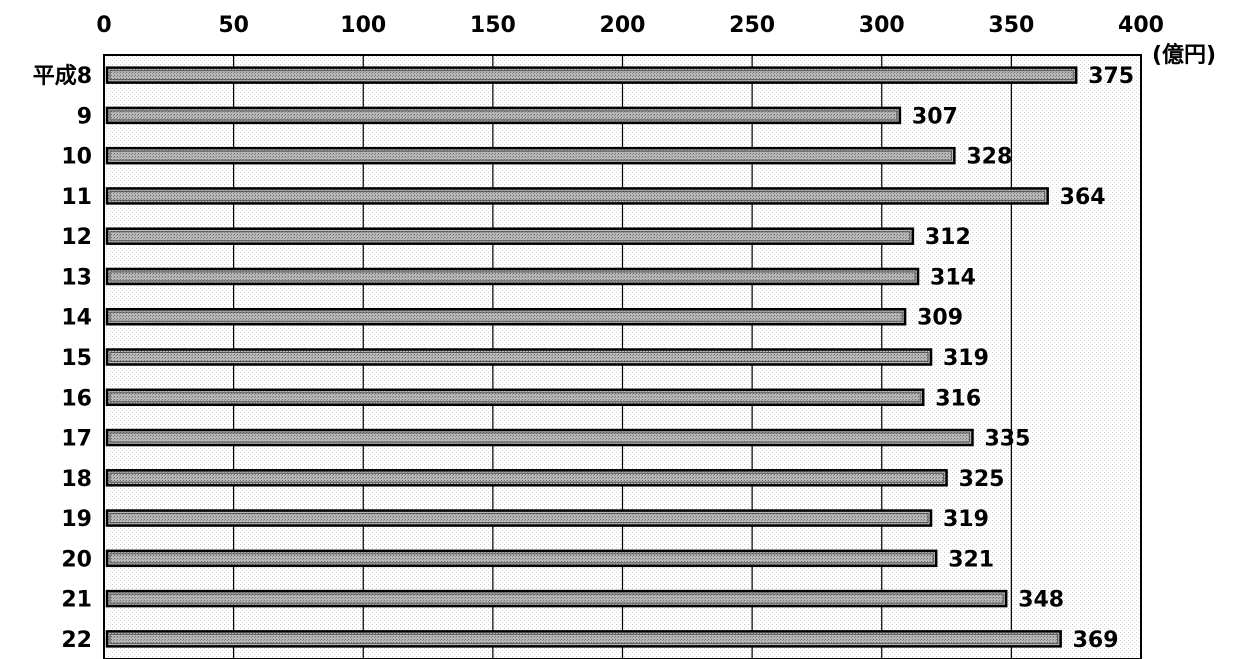 This screenshot has width=1248, height=659. What do you see at coordinates (1011, 25) in the screenshot?
I see `x-tick-label: 350` at bounding box center [1011, 25].